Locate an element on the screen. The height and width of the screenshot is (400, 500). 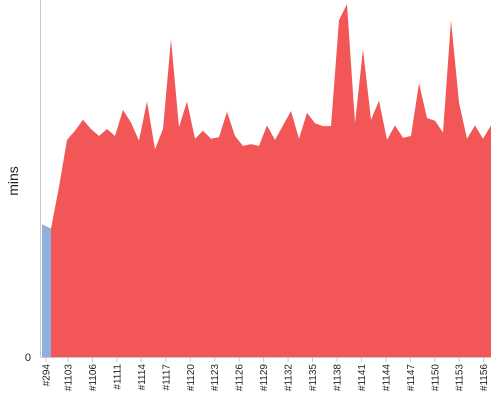
x-tick-label: #1123 is located at coordinates (215, 378).